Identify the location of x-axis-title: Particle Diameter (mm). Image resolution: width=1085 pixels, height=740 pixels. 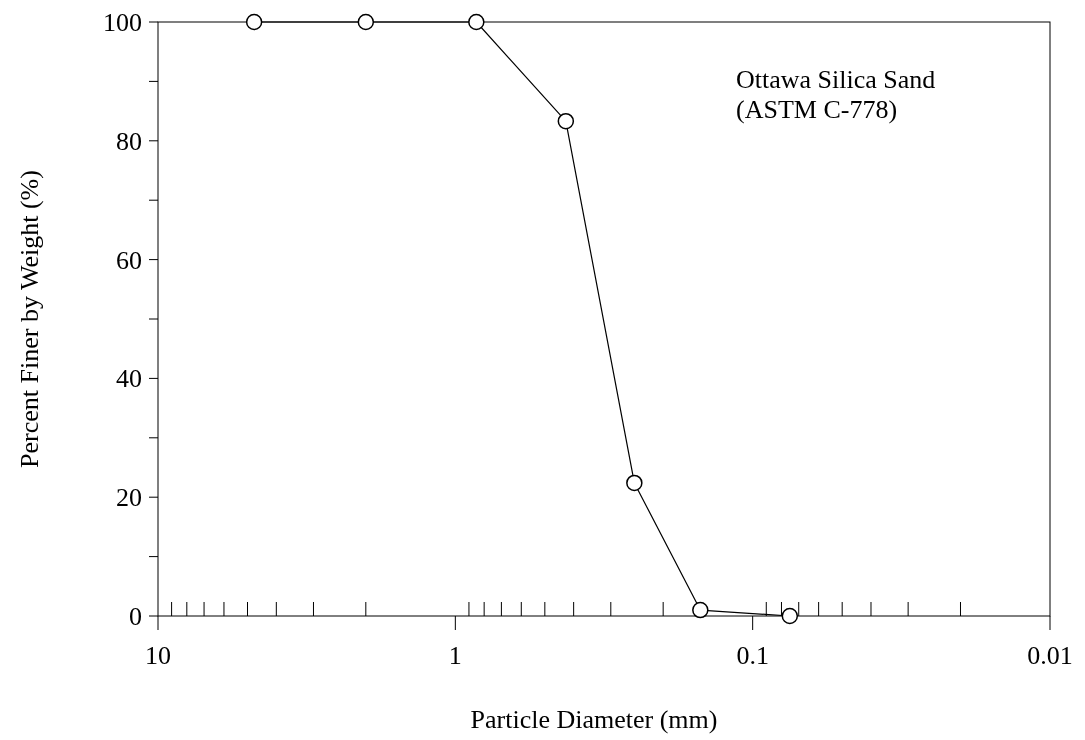
(594, 719).